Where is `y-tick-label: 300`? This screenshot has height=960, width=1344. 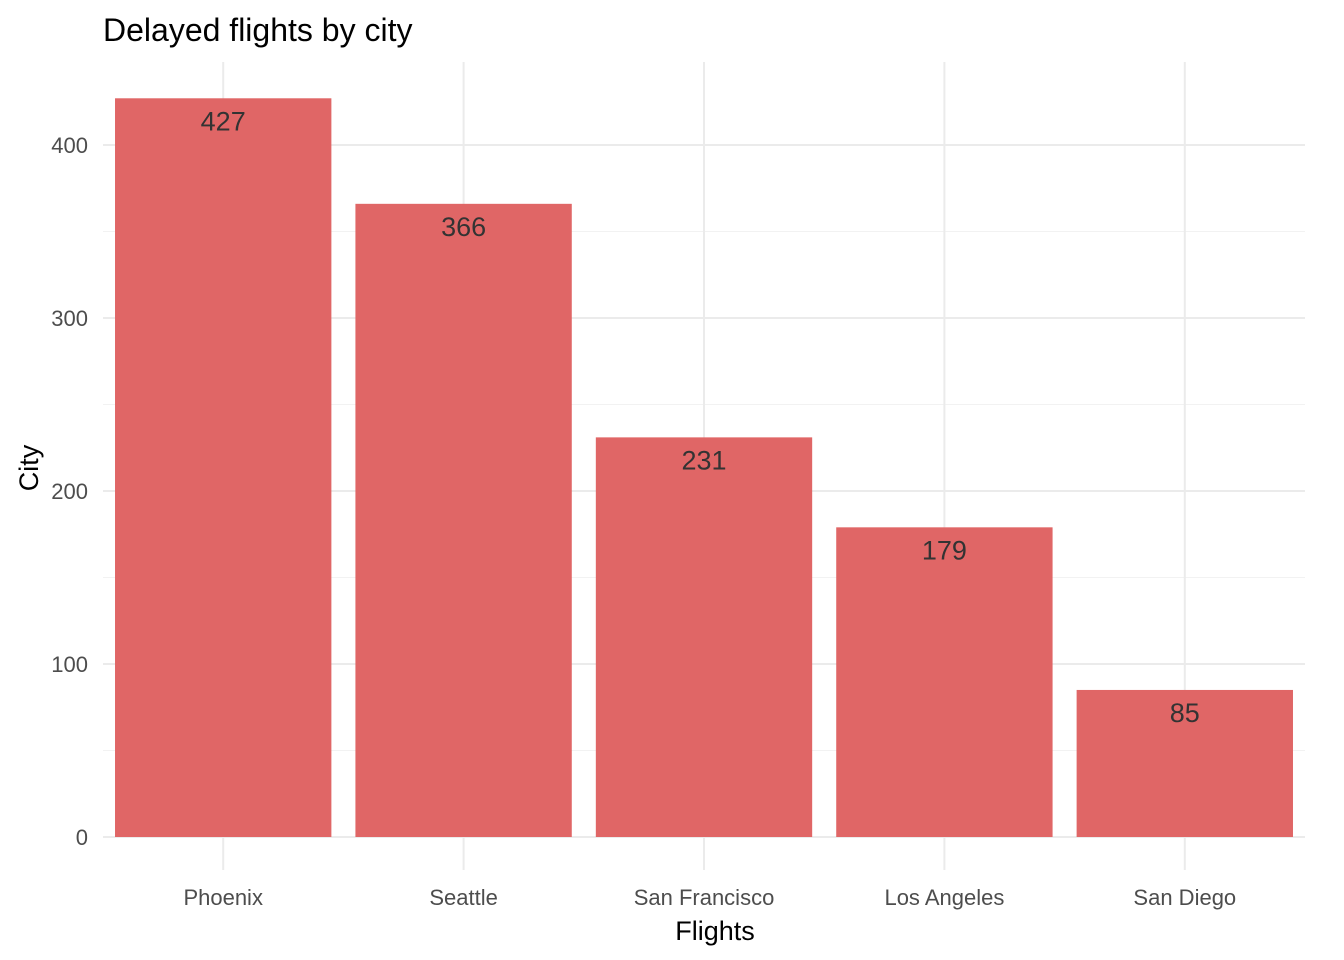 y-tick-label: 300 is located at coordinates (69, 318).